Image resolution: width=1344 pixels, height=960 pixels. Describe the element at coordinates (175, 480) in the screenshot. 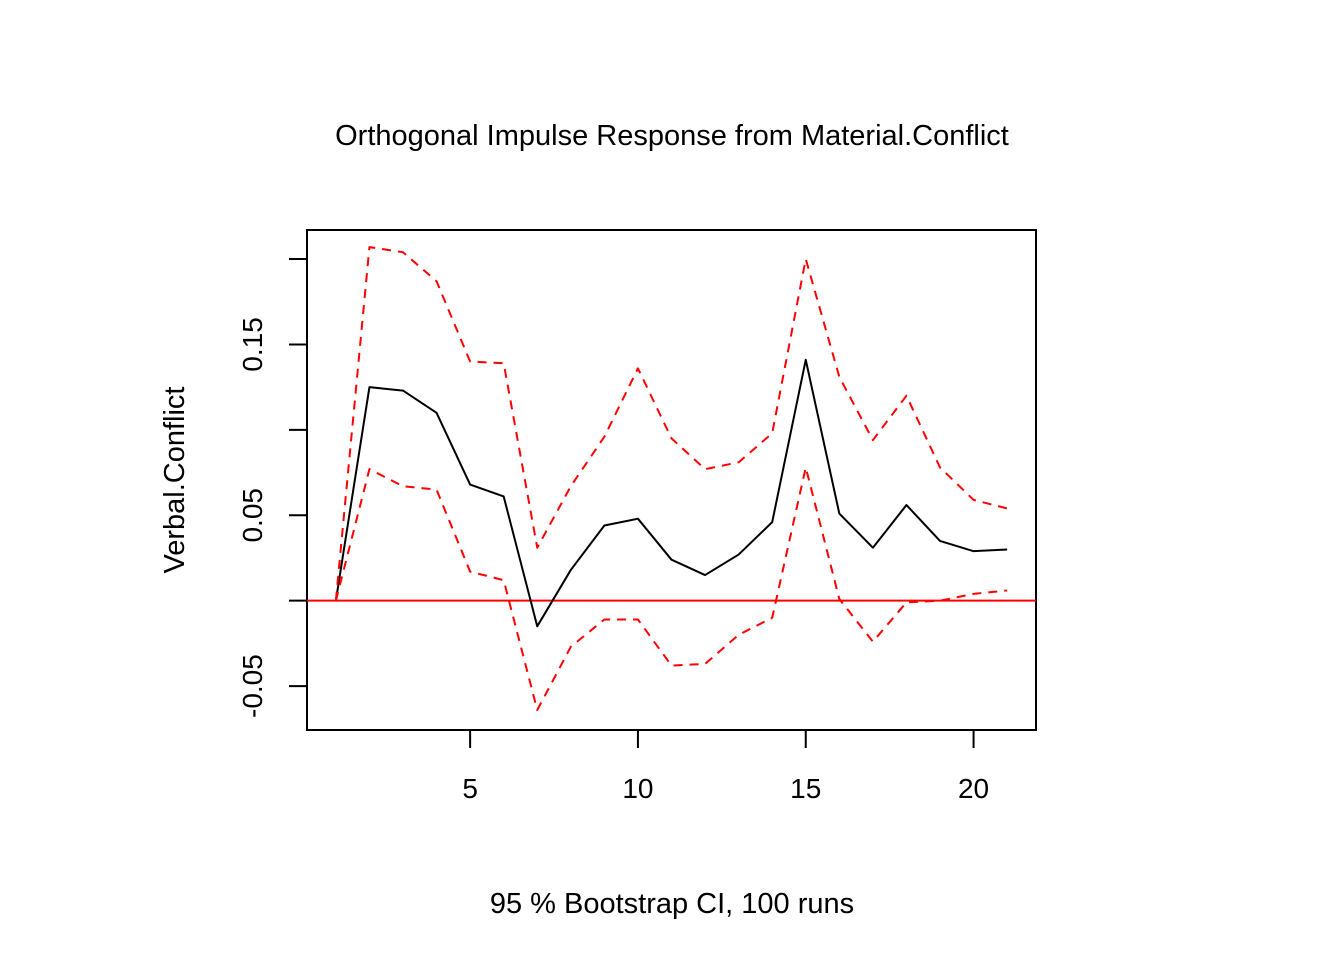

I see `y-axis-label: Verbal.Conflict` at that location.